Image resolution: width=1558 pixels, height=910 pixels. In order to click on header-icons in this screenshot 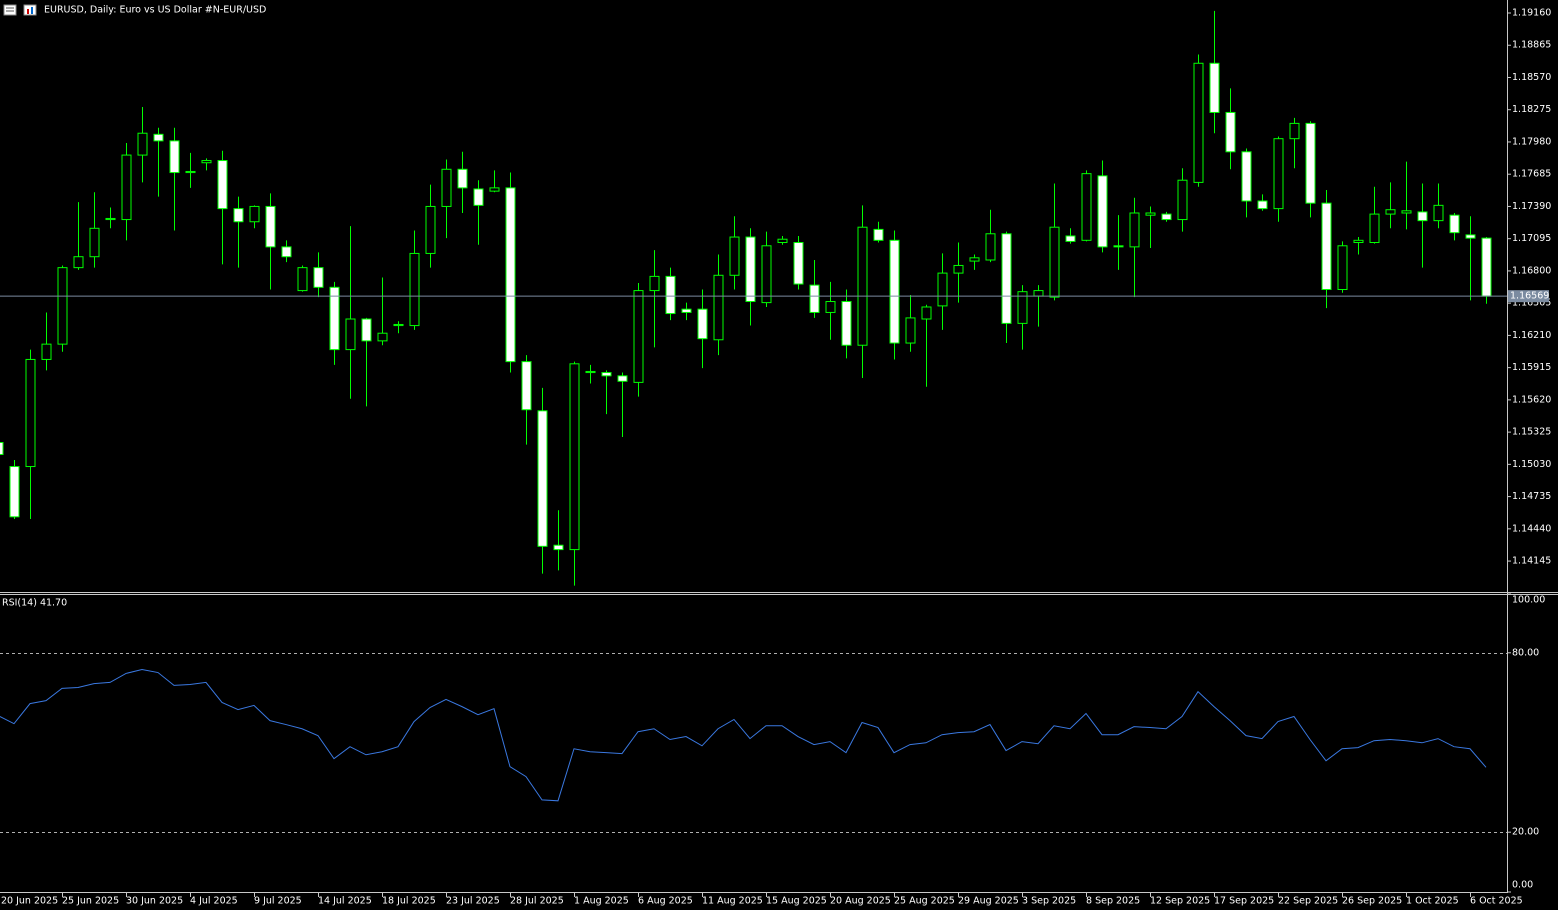, I will do `click(20, 10)`.